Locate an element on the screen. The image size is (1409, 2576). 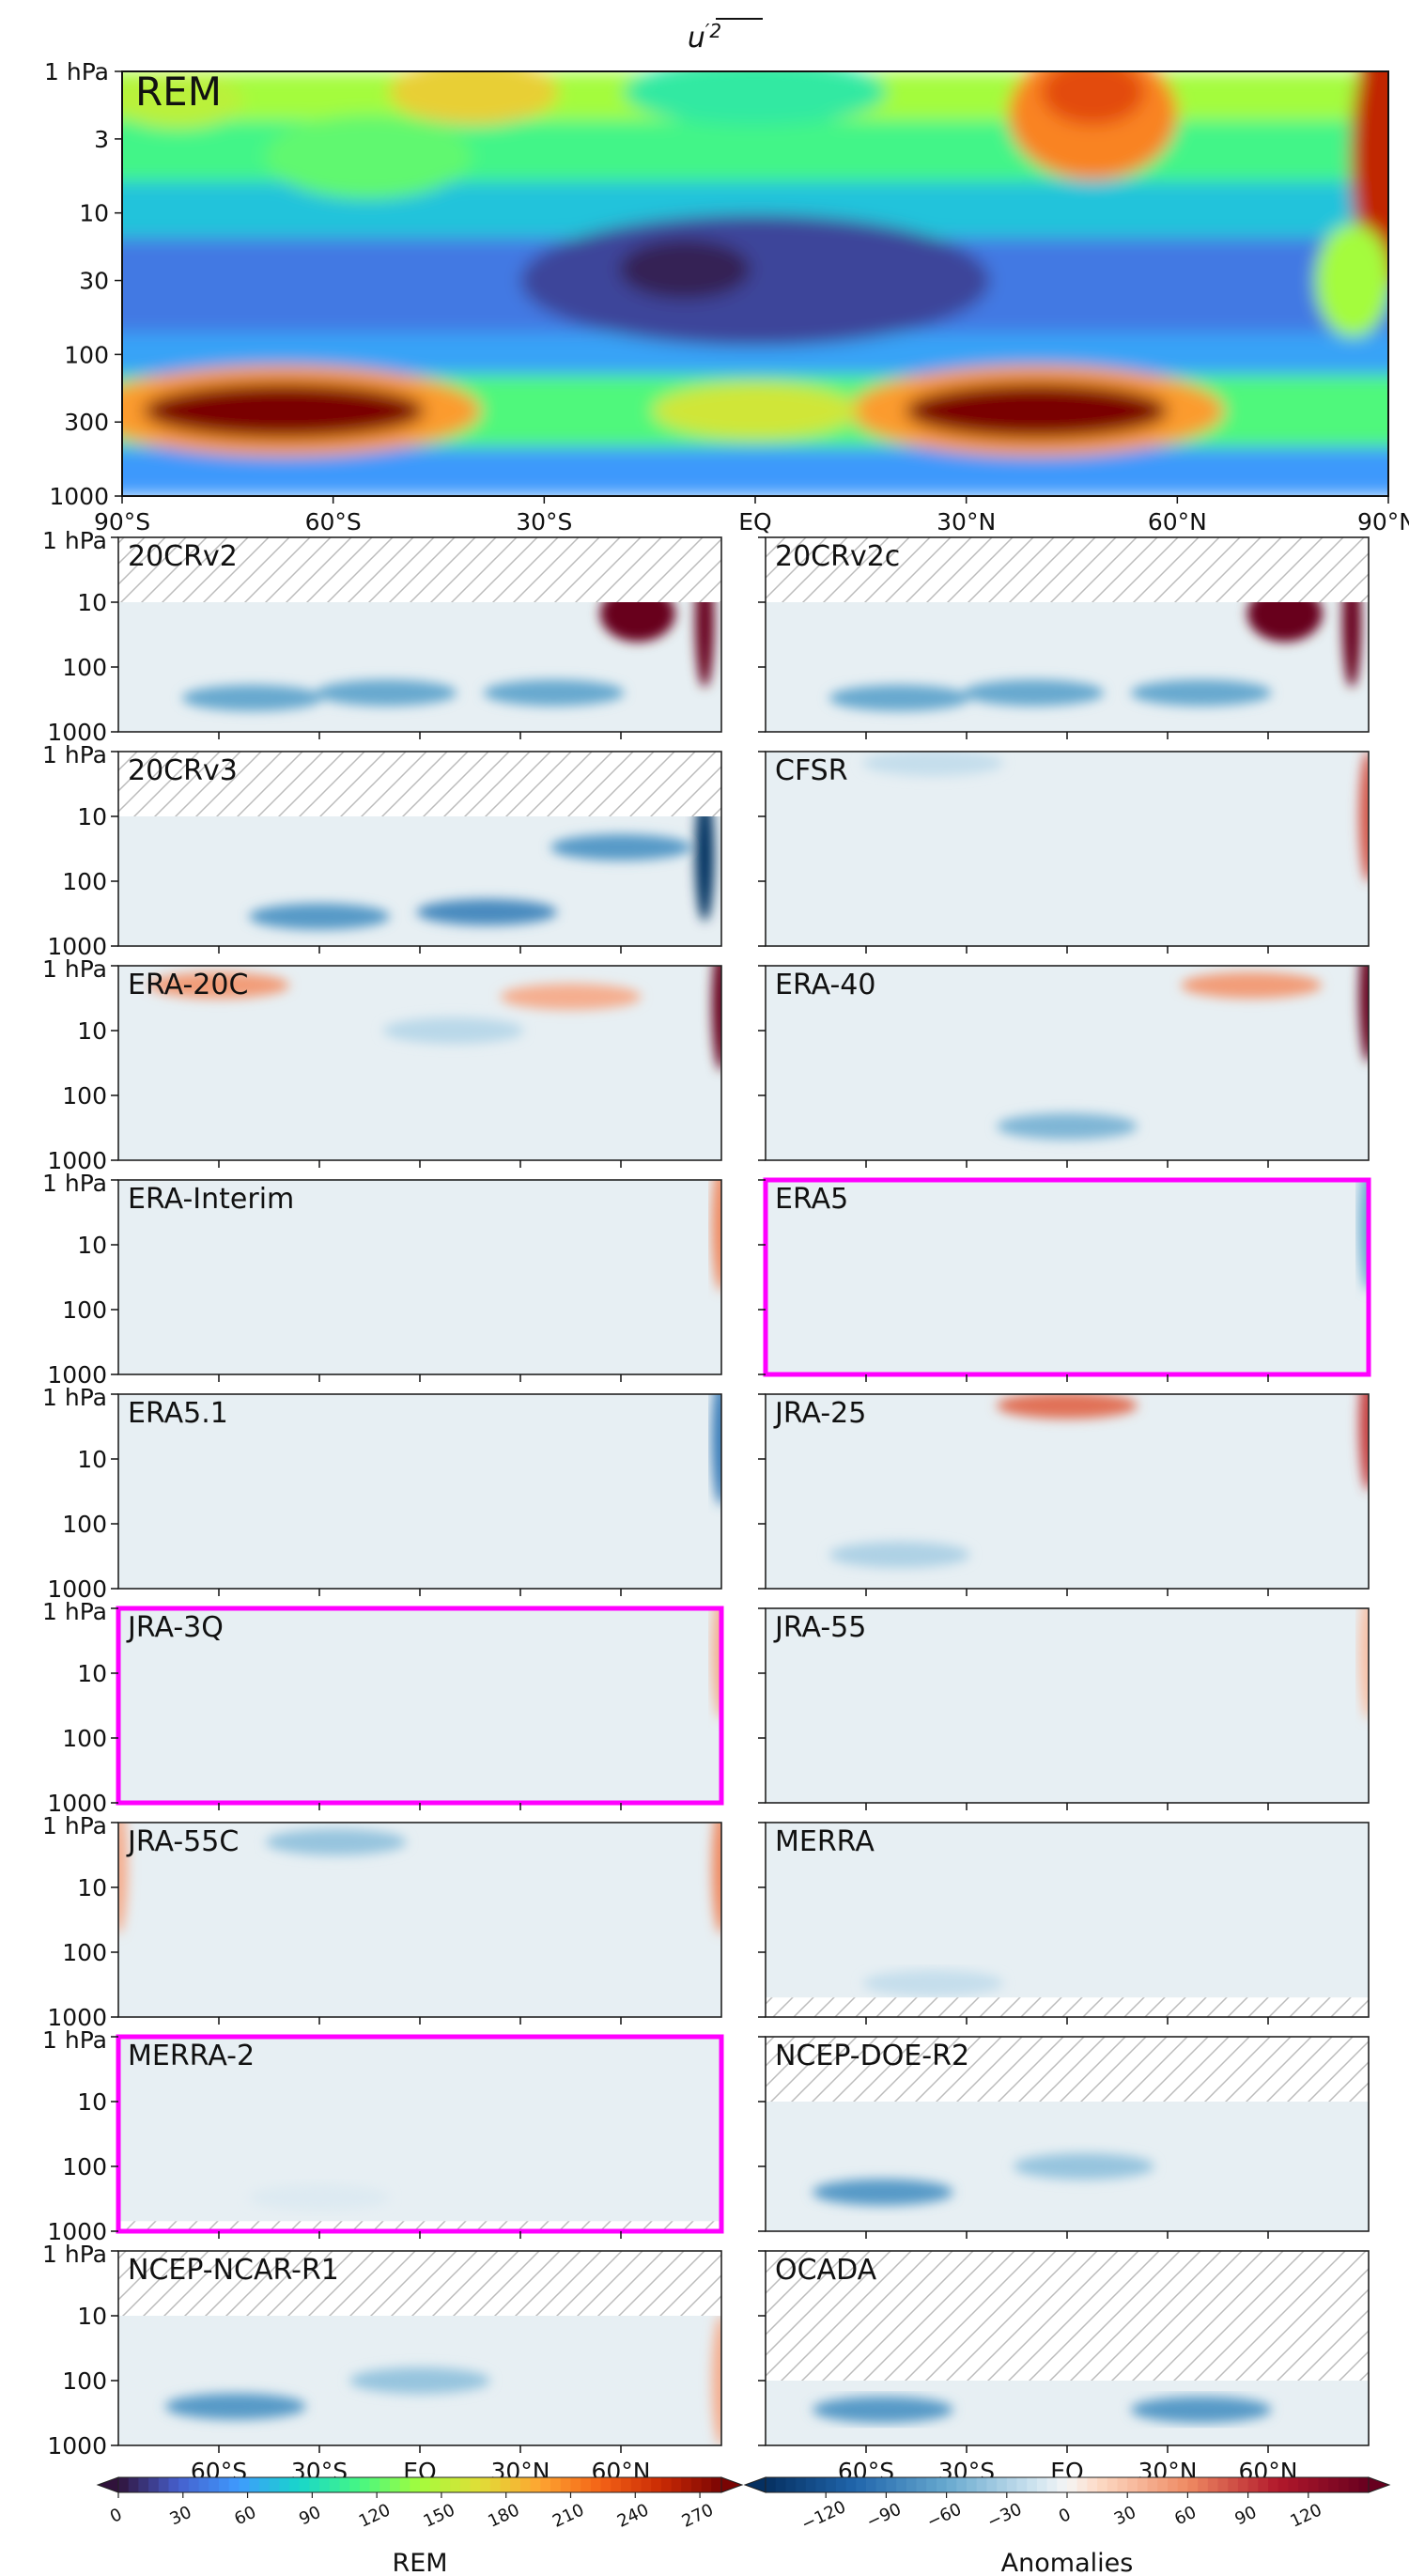
rem-jet-eq is located at coordinates (755, 411).